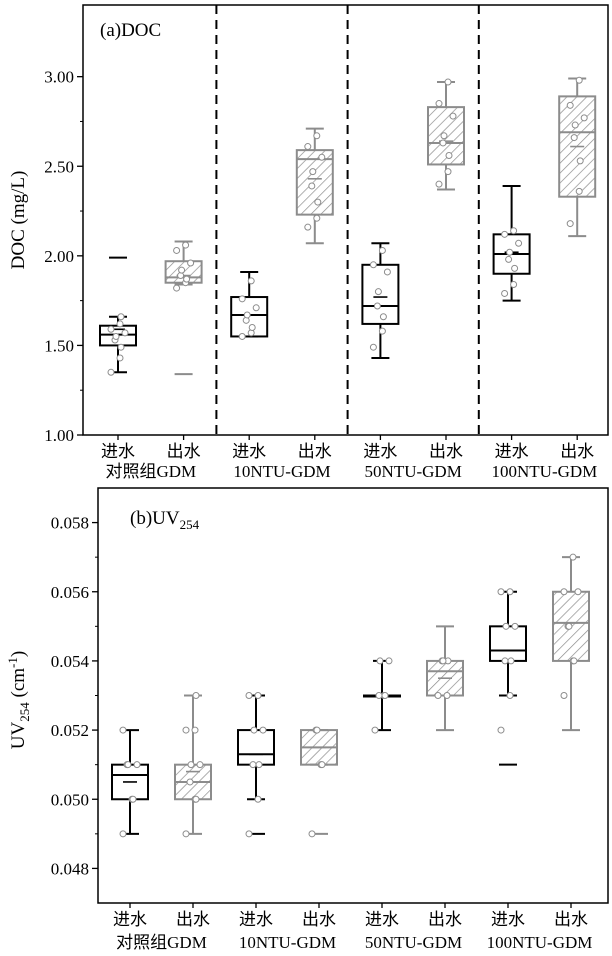 This screenshot has height=956, width=612. What do you see at coordinates (256, 747) in the screenshot?
I see `box` at bounding box center [256, 747].